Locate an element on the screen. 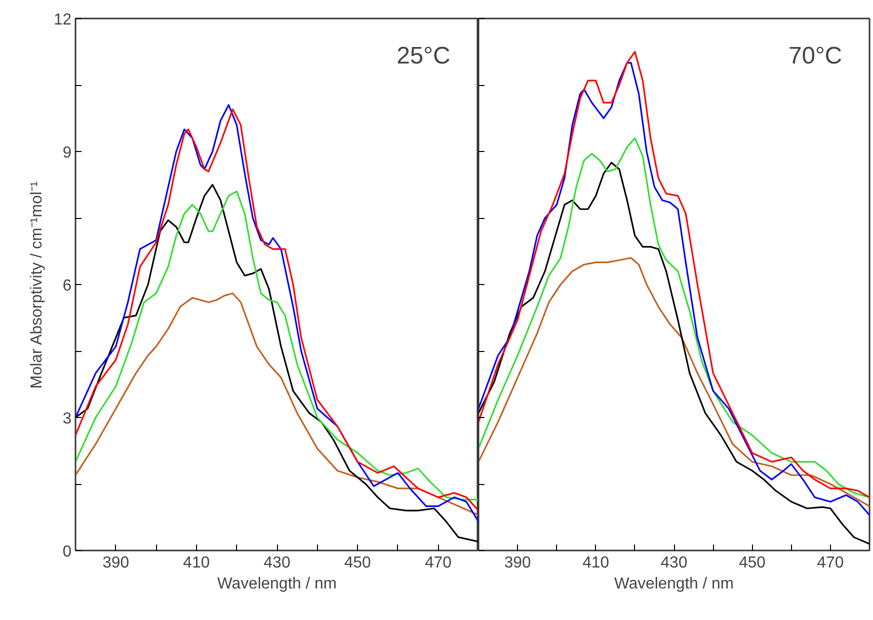 The image size is (873, 620). y-tick-label: 6 is located at coordinates (67, 286).